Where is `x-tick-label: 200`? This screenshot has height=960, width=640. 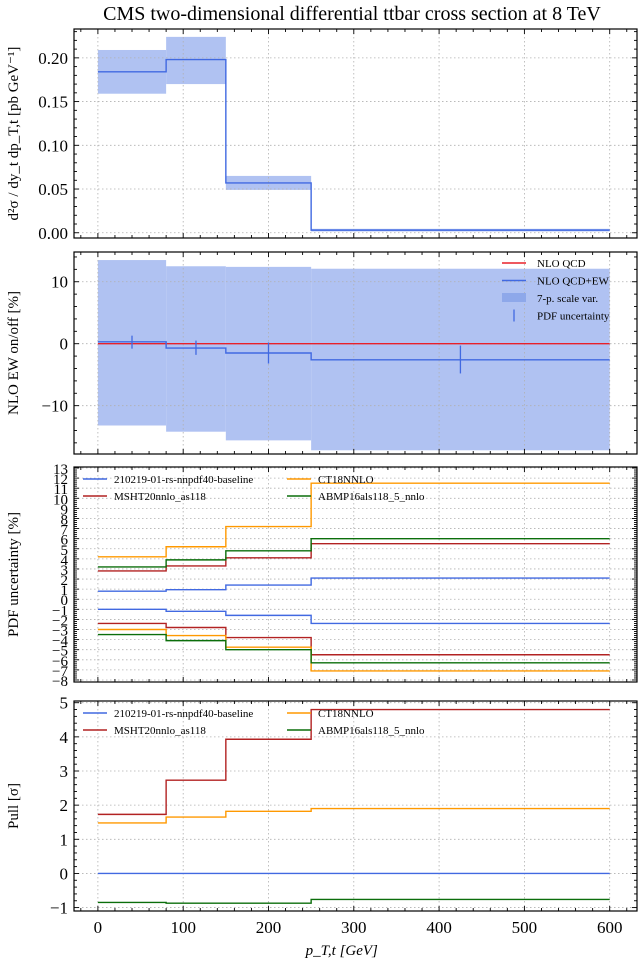
x-tick-label: 200 is located at coordinates (269, 927).